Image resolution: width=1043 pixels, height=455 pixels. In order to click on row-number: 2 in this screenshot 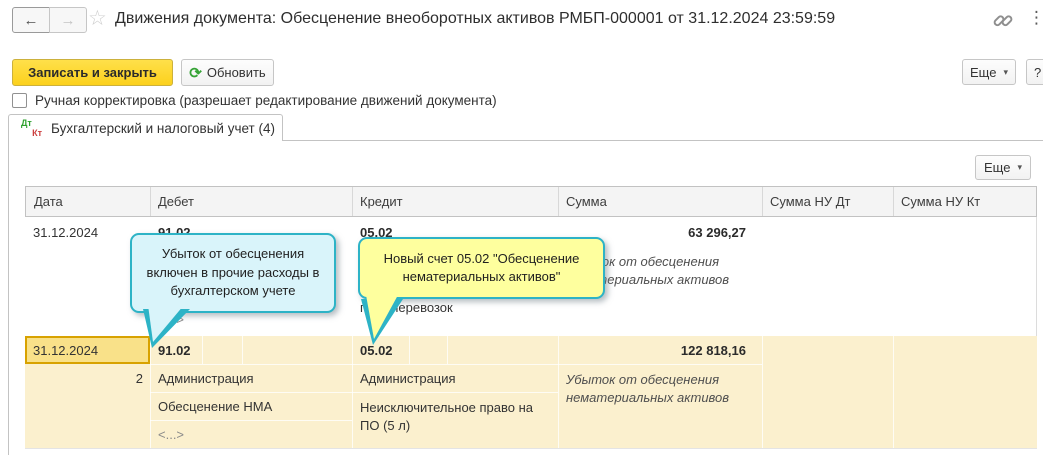, I will do `click(139, 378)`.